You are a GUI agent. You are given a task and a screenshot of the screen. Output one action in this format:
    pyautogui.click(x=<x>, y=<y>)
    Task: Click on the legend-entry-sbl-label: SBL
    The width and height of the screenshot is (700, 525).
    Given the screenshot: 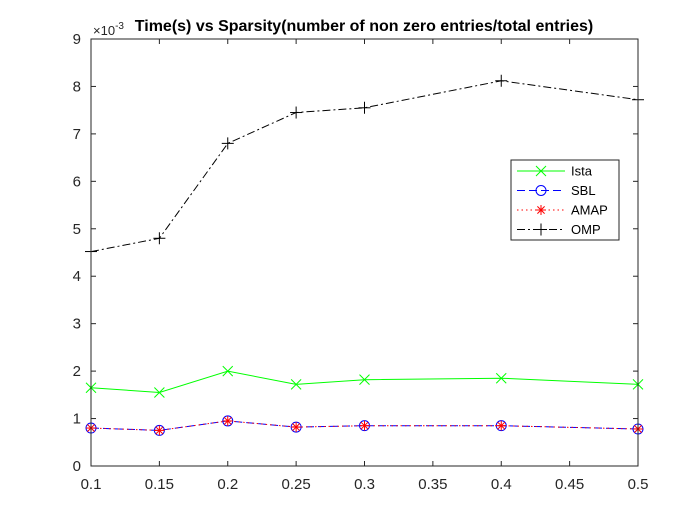 What is the action you would take?
    pyautogui.click(x=583, y=190)
    